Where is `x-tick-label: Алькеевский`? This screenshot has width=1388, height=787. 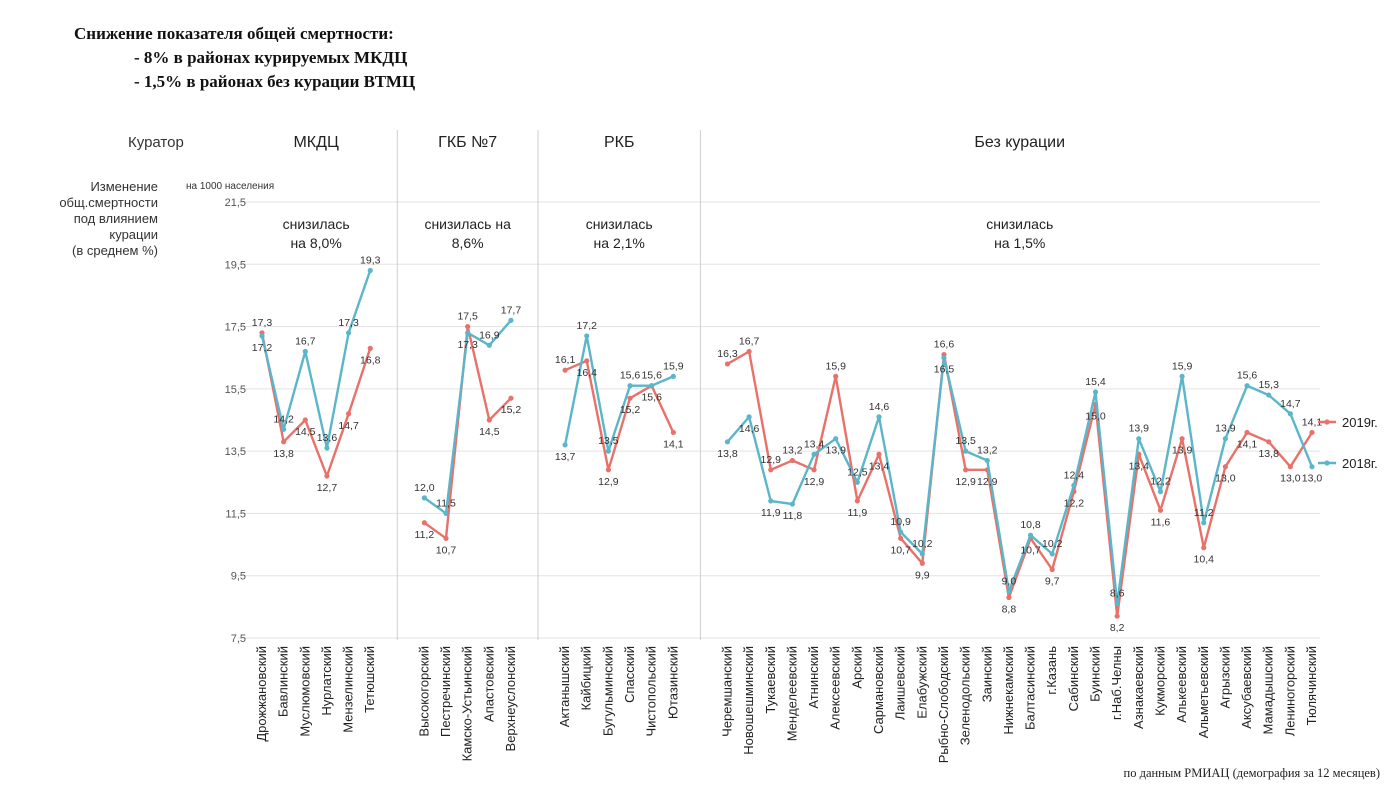 x-tick-label: Алькеевский is located at coordinates (1181, 684).